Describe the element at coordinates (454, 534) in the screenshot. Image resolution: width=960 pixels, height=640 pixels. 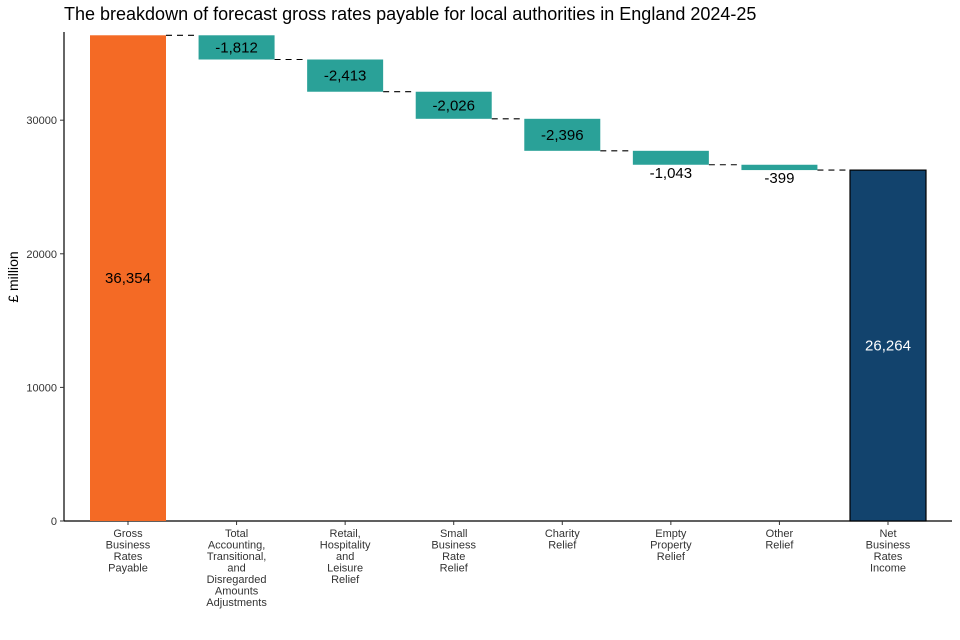
I see `x-tick-label-line: Small` at that location.